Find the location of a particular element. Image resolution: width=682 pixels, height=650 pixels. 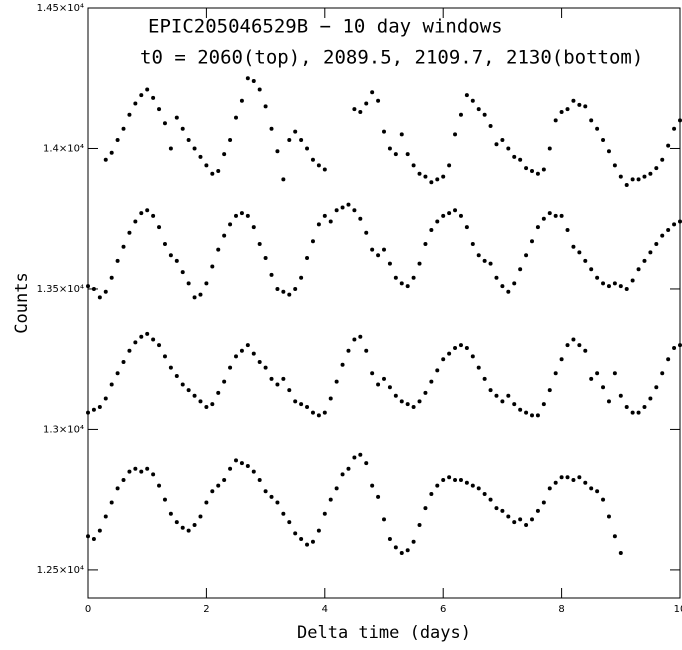

x-tick-label: 0 is located at coordinates (88, 609).